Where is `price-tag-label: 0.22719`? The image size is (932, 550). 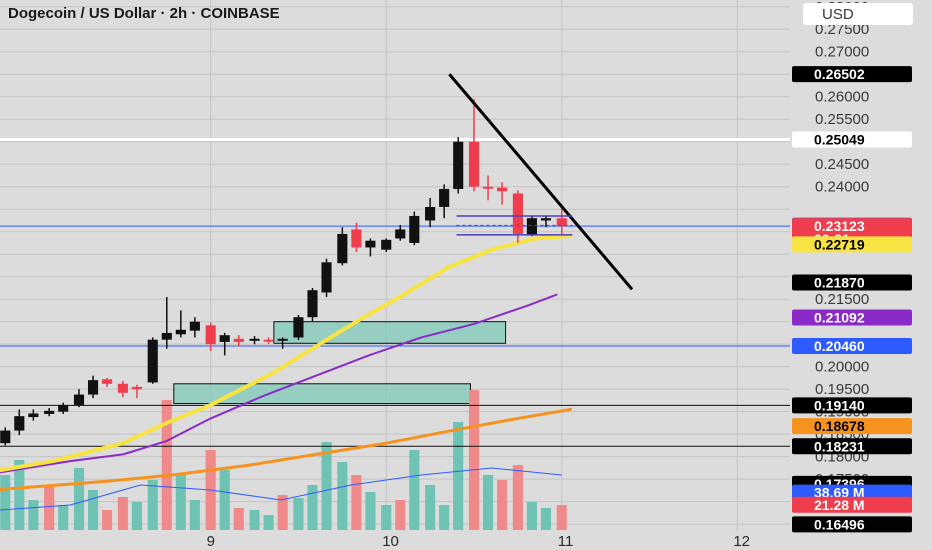 price-tag-label: 0.22719 is located at coordinates (839, 244).